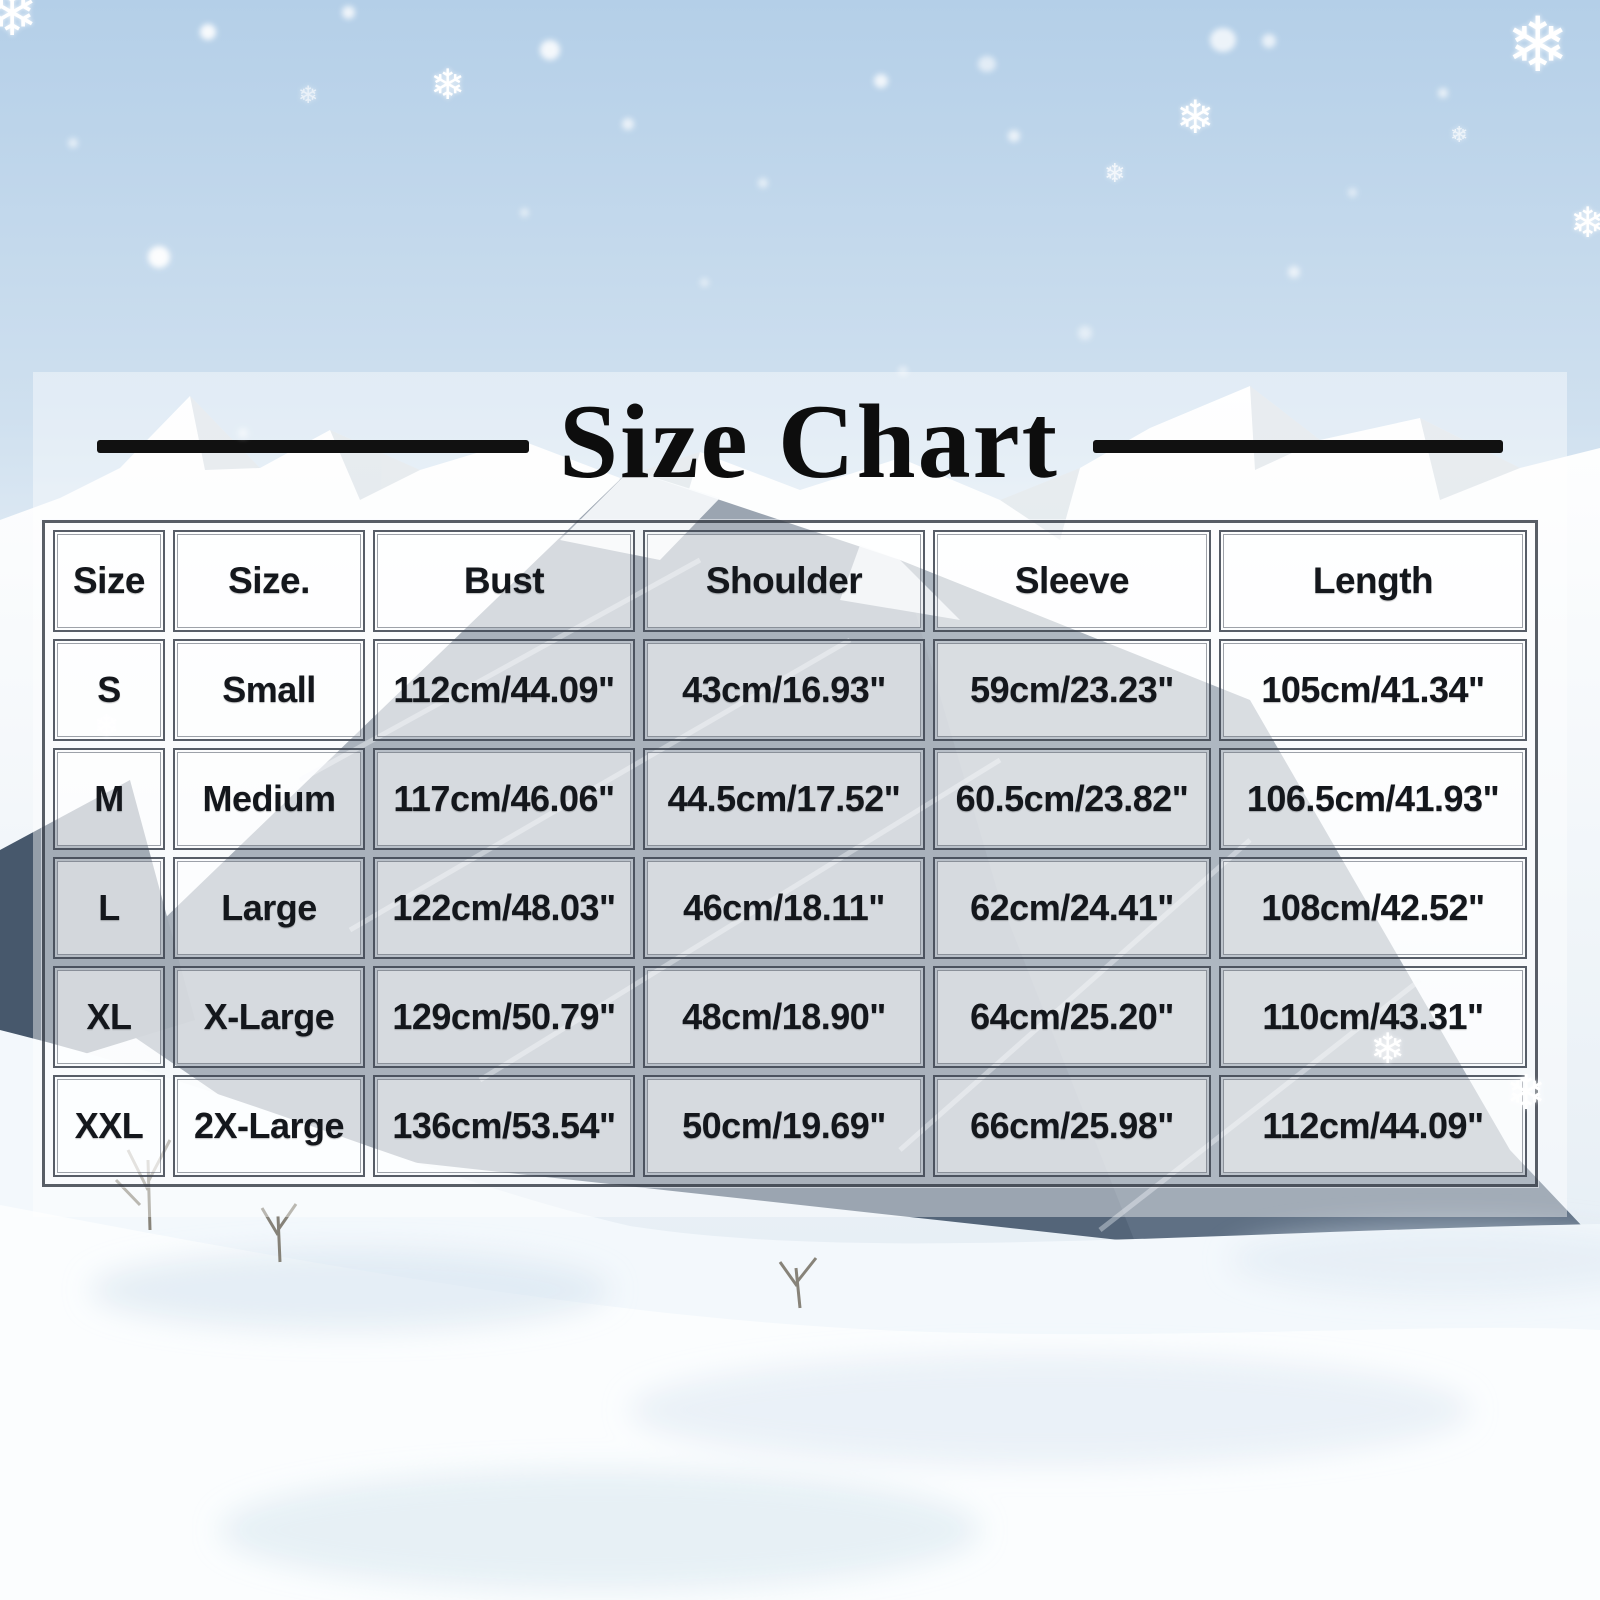 Image resolution: width=1600 pixels, height=1600 pixels. Describe the element at coordinates (504, 908) in the screenshot. I see `table-cell: 122cm/48.03"` at that location.